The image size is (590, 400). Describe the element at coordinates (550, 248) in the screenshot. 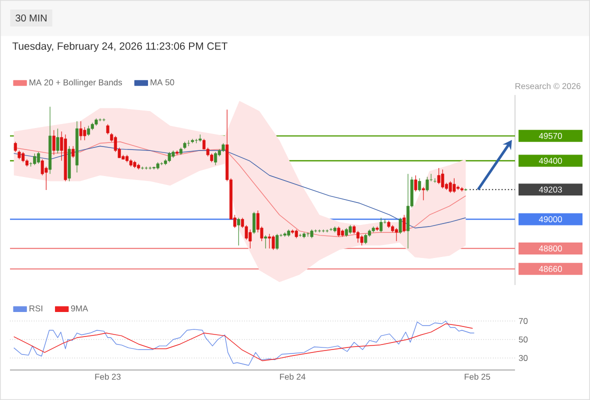

I see `y-tick-label: 48800` at that location.